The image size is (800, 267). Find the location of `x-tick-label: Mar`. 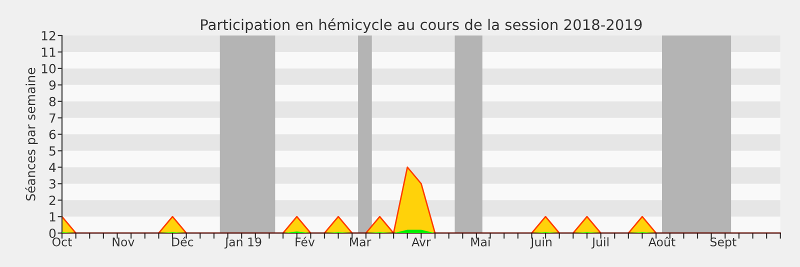

x-tick-label: Mar is located at coordinates (361, 242).